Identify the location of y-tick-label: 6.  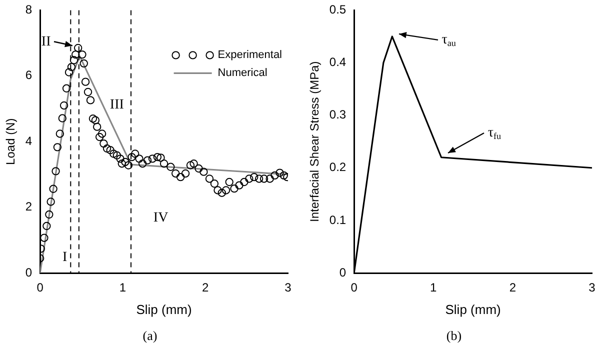
(28, 75).